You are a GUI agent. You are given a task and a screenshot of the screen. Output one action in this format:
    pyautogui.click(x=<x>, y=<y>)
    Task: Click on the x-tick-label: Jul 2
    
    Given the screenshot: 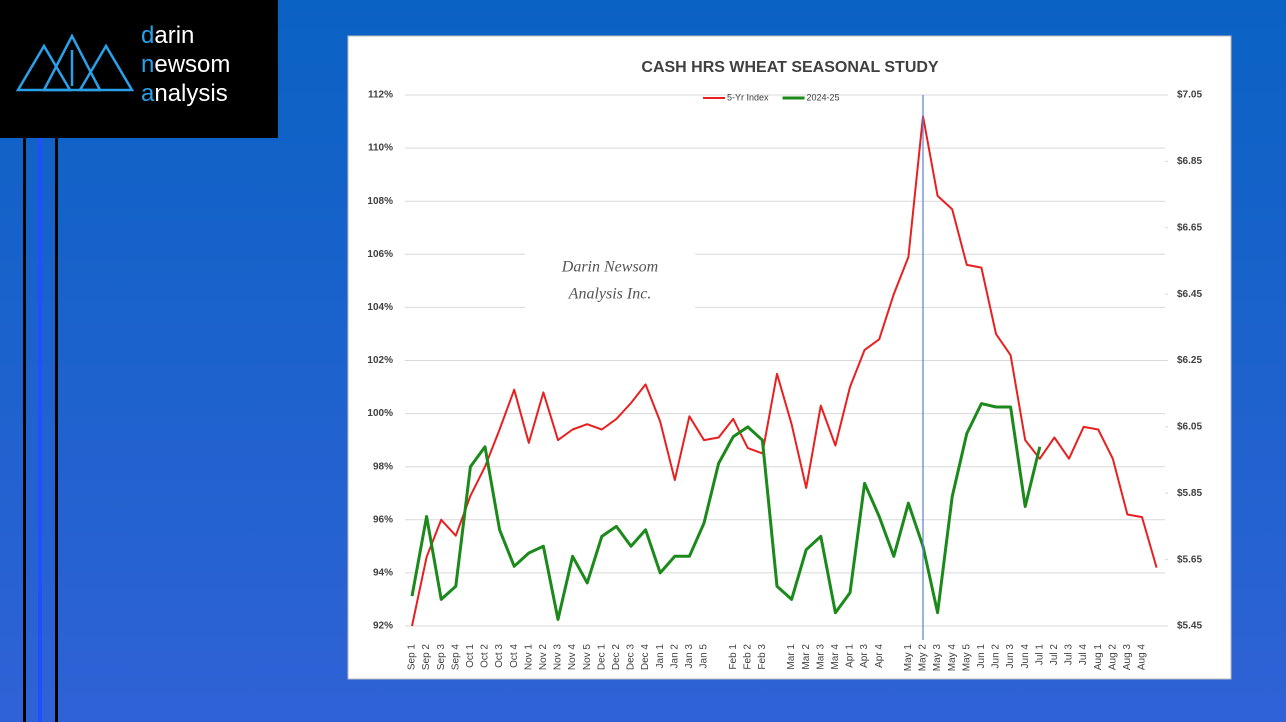 What is the action you would take?
    pyautogui.click(x=1054, y=655)
    